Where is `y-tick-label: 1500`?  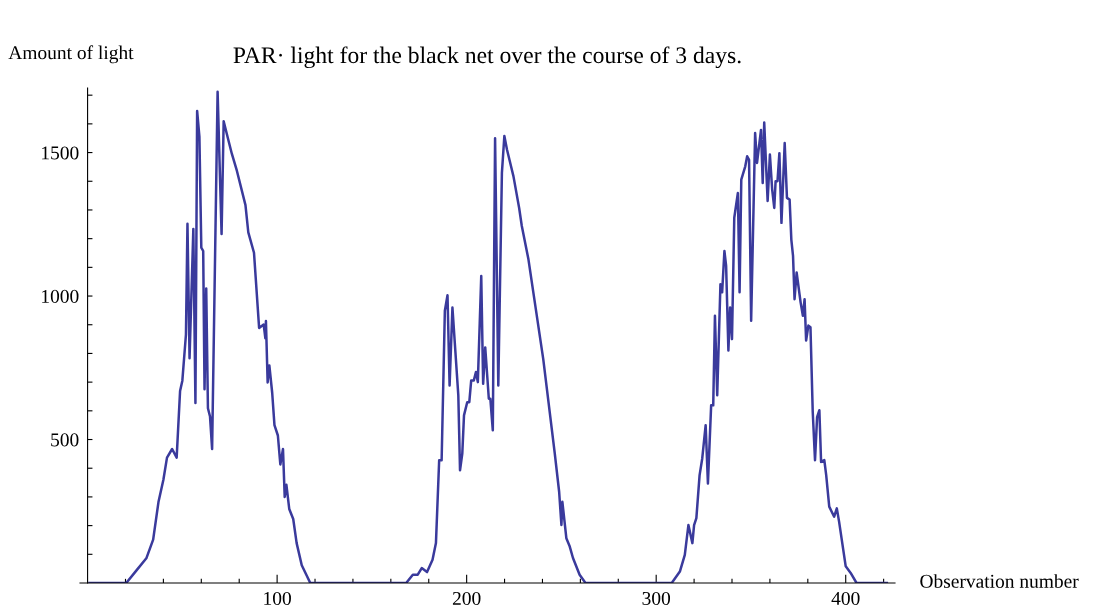 y-tick-label: 1500 is located at coordinates (60, 153).